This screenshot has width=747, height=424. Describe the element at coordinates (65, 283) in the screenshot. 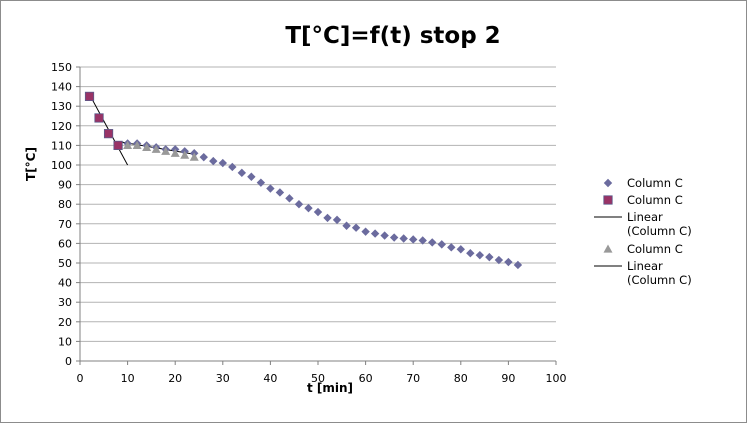

I see `y-tick-label: 40` at that location.